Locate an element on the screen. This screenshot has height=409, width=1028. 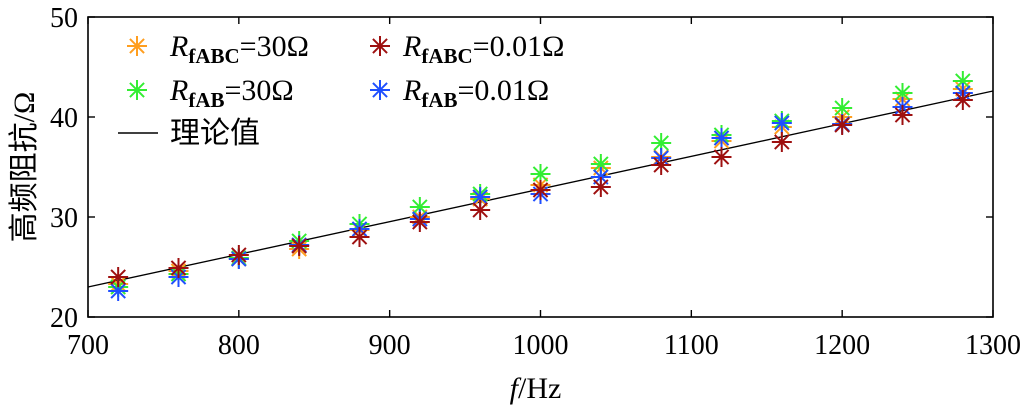
x-tick-label: 800 is located at coordinates (239, 345).